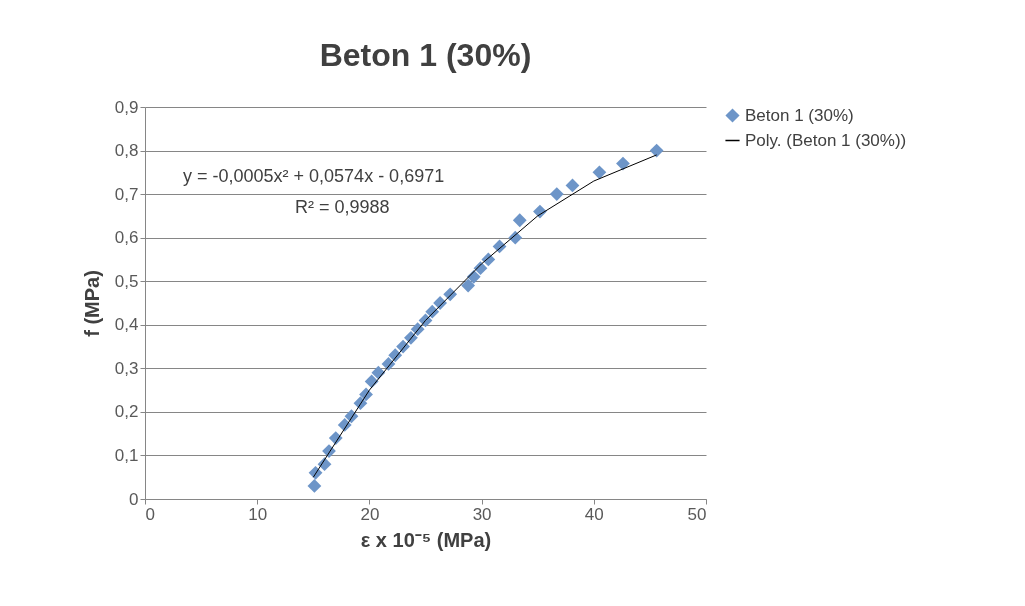 This screenshot has height=606, width=1025. What do you see at coordinates (126, 325) in the screenshot?
I see `y-tick-label: 0,4` at bounding box center [126, 325].